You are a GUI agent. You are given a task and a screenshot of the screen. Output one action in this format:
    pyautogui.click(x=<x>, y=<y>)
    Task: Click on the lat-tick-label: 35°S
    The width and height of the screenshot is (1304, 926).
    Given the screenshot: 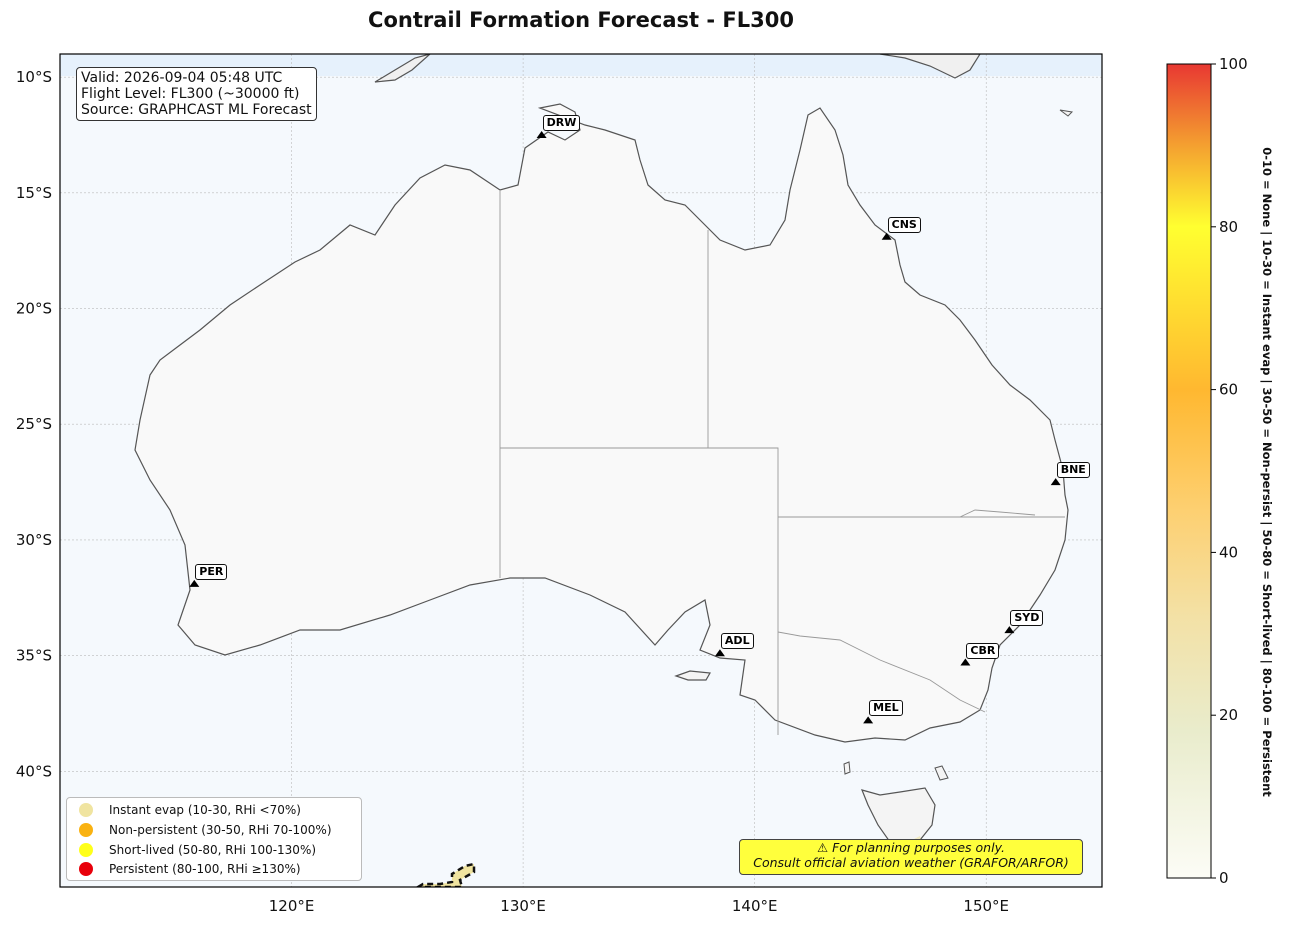 What is the action you would take?
    pyautogui.click(x=34, y=656)
    